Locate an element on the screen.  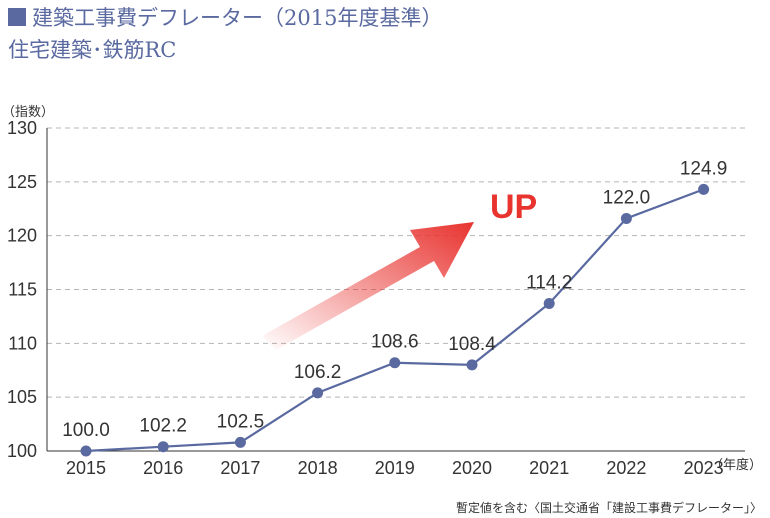
y-tick-label: 115 is located at coordinates (22, 290).